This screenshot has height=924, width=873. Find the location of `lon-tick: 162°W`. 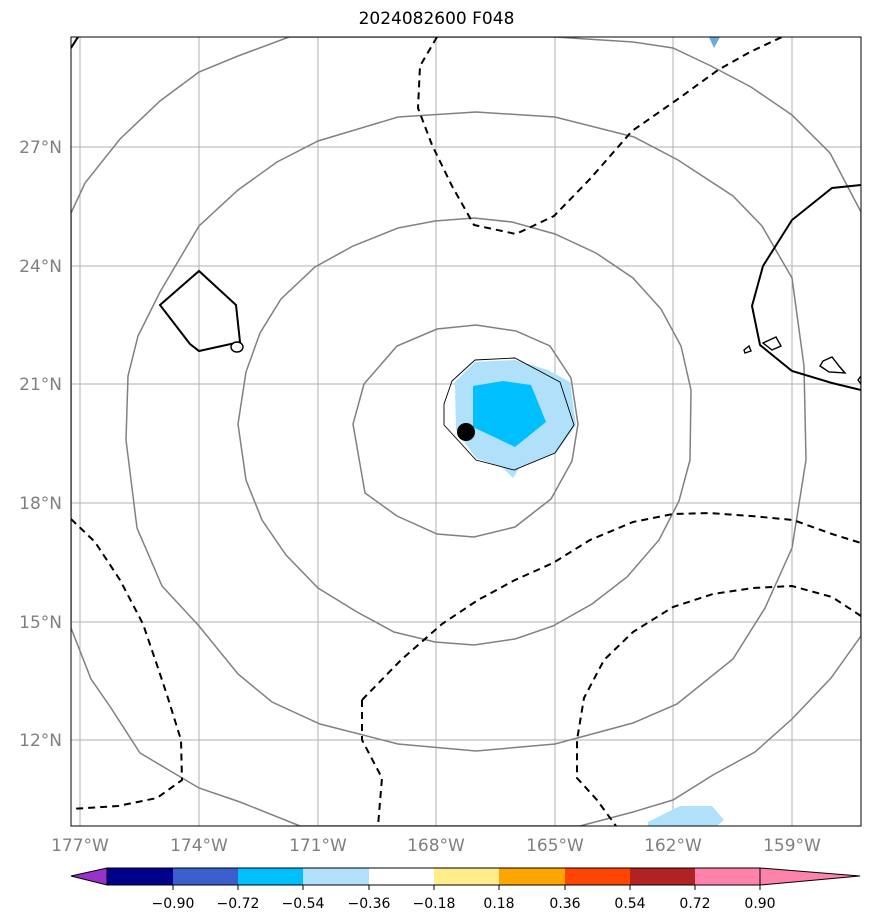

lon-tick: 162°W is located at coordinates (673, 846).